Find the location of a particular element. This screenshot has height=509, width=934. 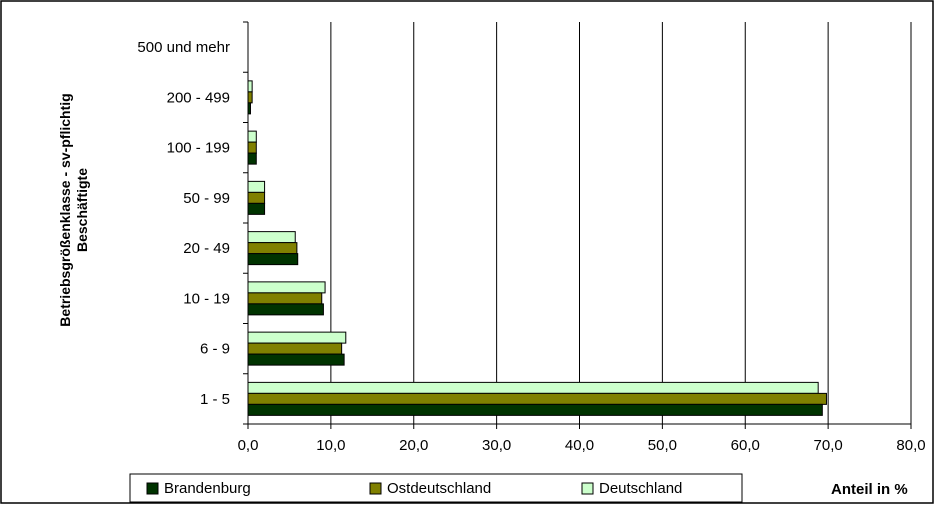

x-tick-label: 0,0 is located at coordinates (248, 445).